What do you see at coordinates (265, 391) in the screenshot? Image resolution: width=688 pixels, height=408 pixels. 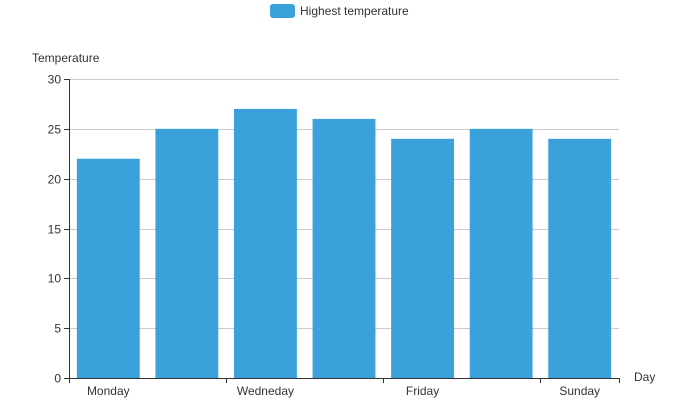 I see `x-tick-label-wedneday: Wedneday` at bounding box center [265, 391].